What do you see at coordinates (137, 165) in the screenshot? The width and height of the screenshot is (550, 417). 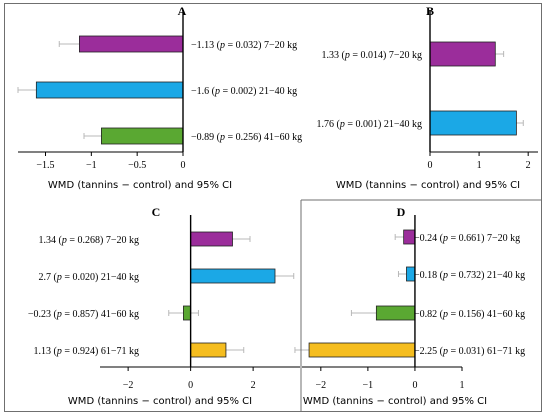 I see `x-tick-label: −0.5` at bounding box center [137, 165].